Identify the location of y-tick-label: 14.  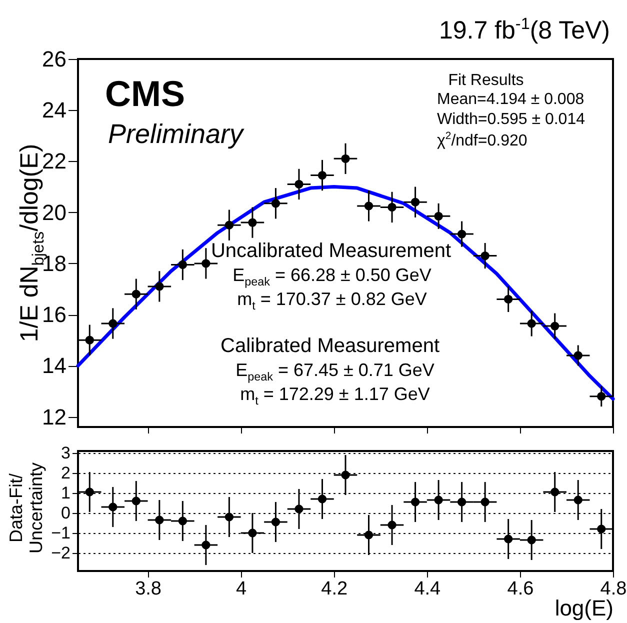
(54, 365).